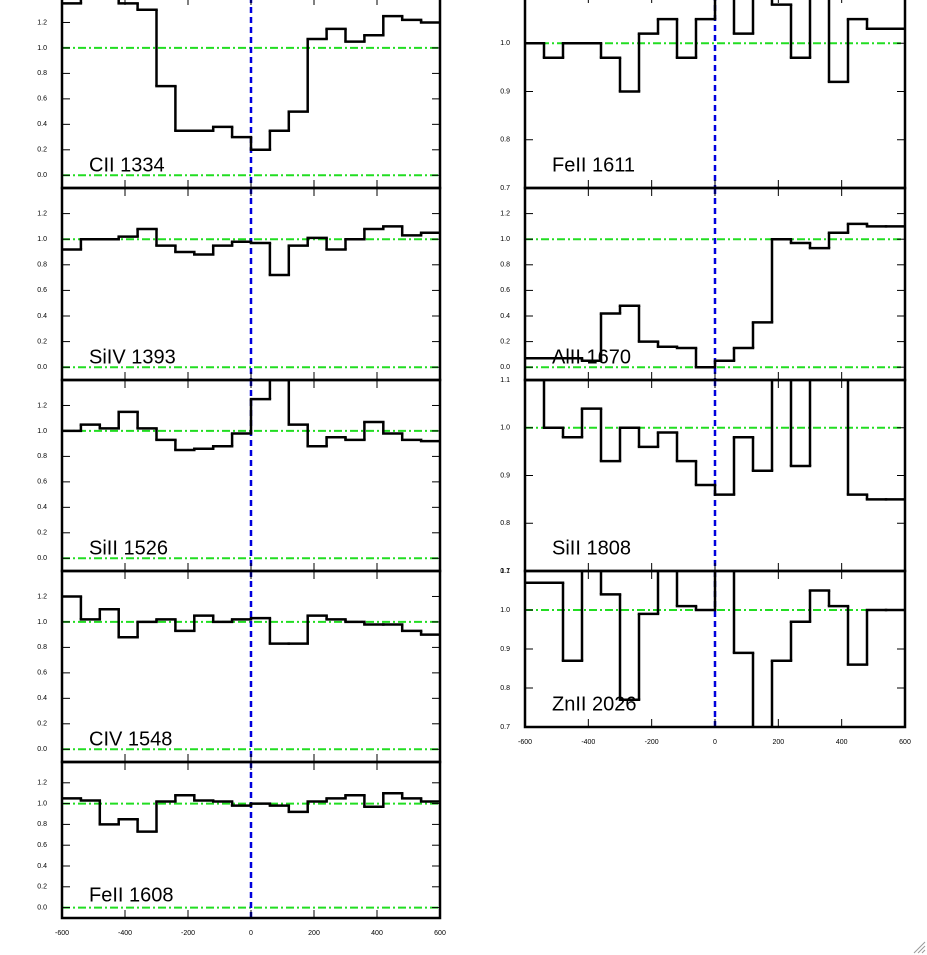 This screenshot has width=927, height=955. What do you see at coordinates (127, 165) in the screenshot?
I see `line-label: CII 1334` at bounding box center [127, 165].